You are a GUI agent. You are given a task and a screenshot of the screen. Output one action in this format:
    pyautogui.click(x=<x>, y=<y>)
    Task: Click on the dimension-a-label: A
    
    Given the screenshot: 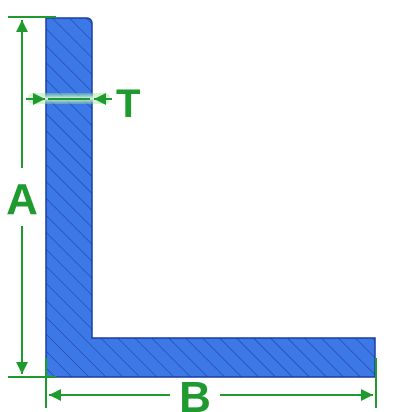 What is the action you would take?
    pyautogui.click(x=22, y=199)
    